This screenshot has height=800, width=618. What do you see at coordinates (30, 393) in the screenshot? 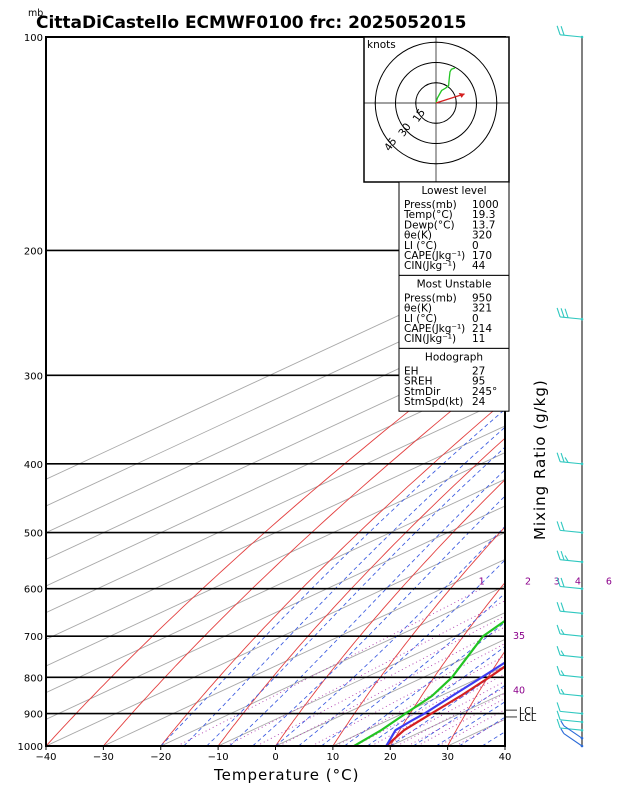
I see `pressure-axis: 100 200 300 400 500 600 700 800 900 1000` at bounding box center [30, 393].